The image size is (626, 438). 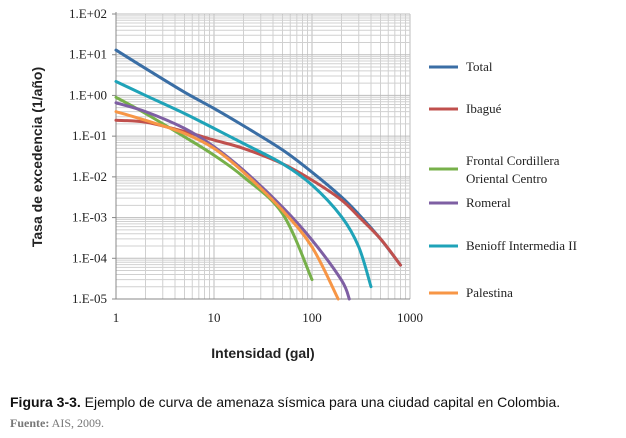 I want to click on legend-label: Total, so click(x=479, y=66).